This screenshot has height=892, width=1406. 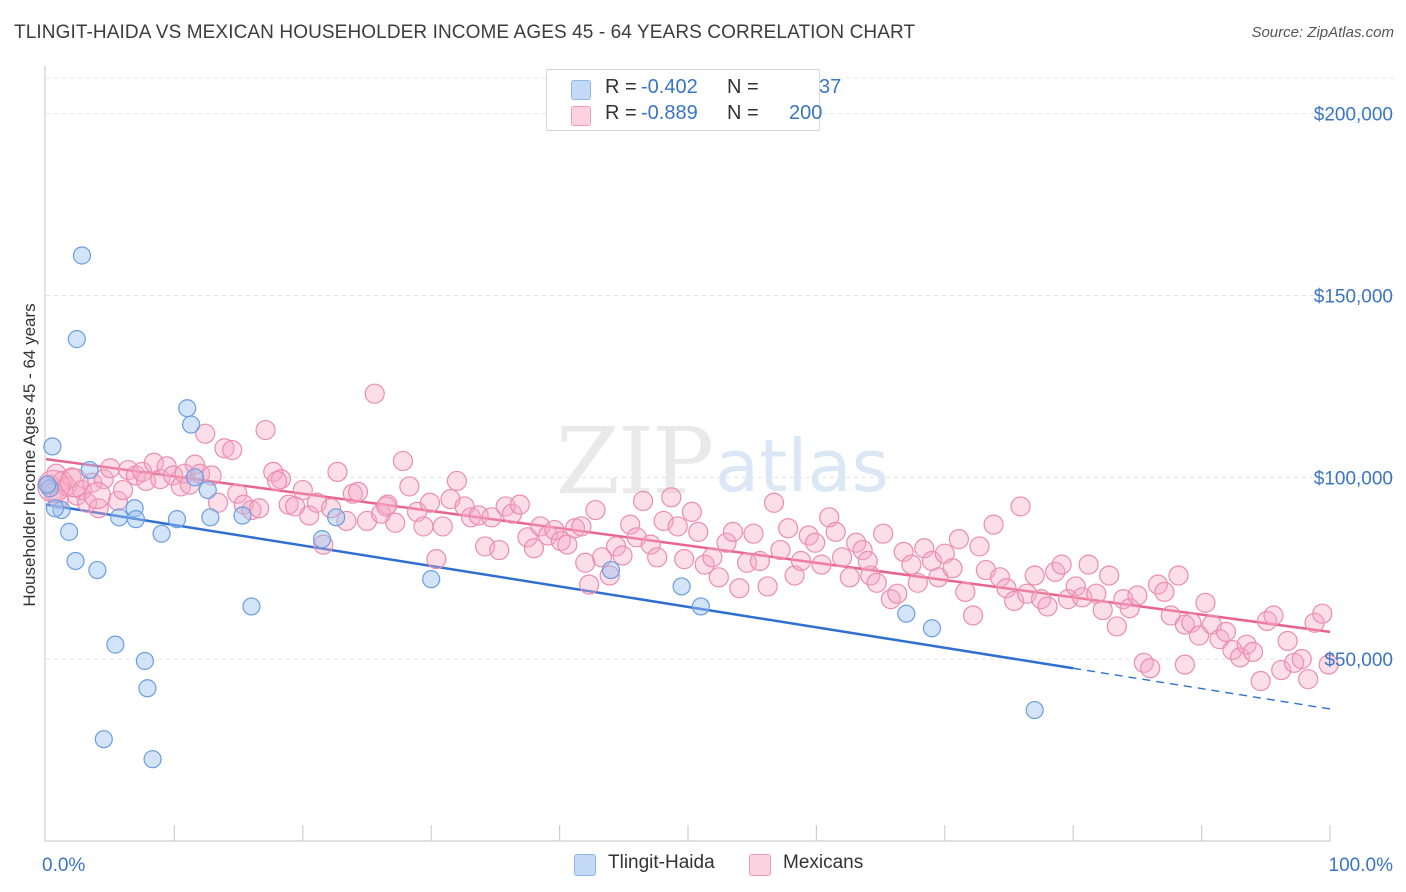 What do you see at coordinates (1353, 115) in the screenshot?
I see `y-tick-label: $200,000` at bounding box center [1353, 115].